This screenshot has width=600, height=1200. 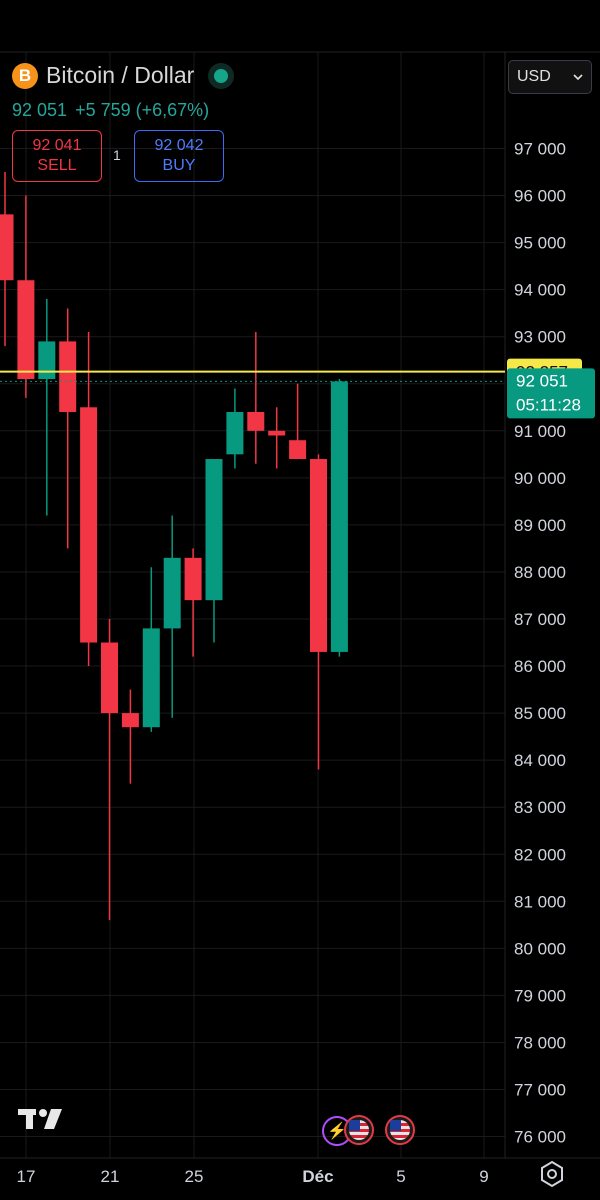 What do you see at coordinates (179, 156) in the screenshot?
I see `buy-button: 92 042 BUY` at bounding box center [179, 156].